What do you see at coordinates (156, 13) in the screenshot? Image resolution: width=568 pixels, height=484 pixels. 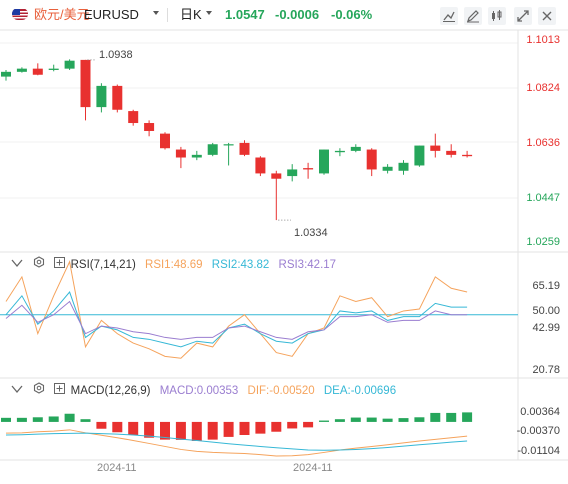 I see `chevron-down-icon` at bounding box center [156, 13].